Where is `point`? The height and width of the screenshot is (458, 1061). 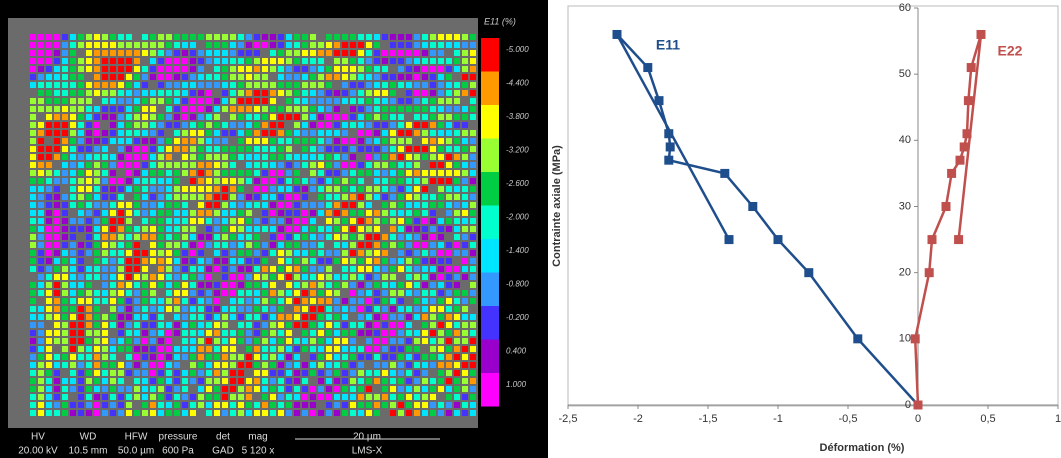
point is located at coordinates (971, 68).